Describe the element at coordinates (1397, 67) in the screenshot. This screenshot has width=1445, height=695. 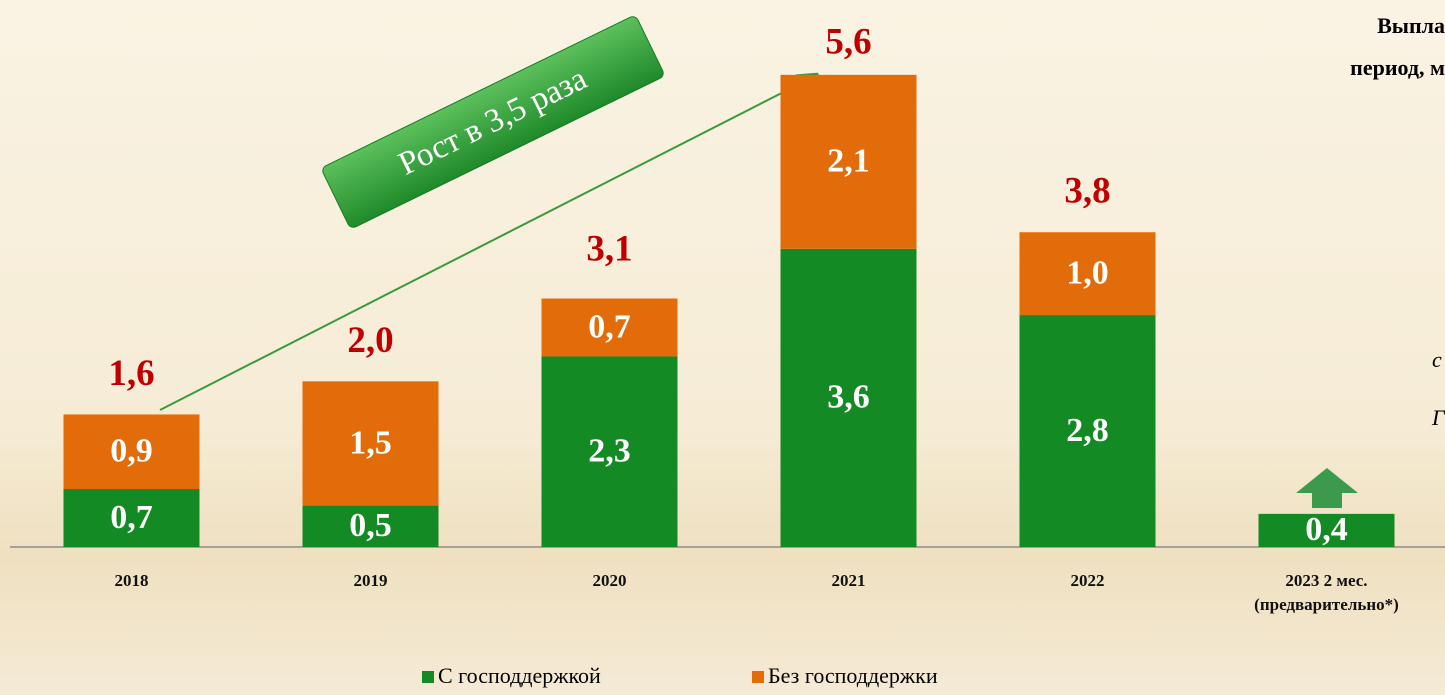
I see `chart-subtitle: период, м` at that location.